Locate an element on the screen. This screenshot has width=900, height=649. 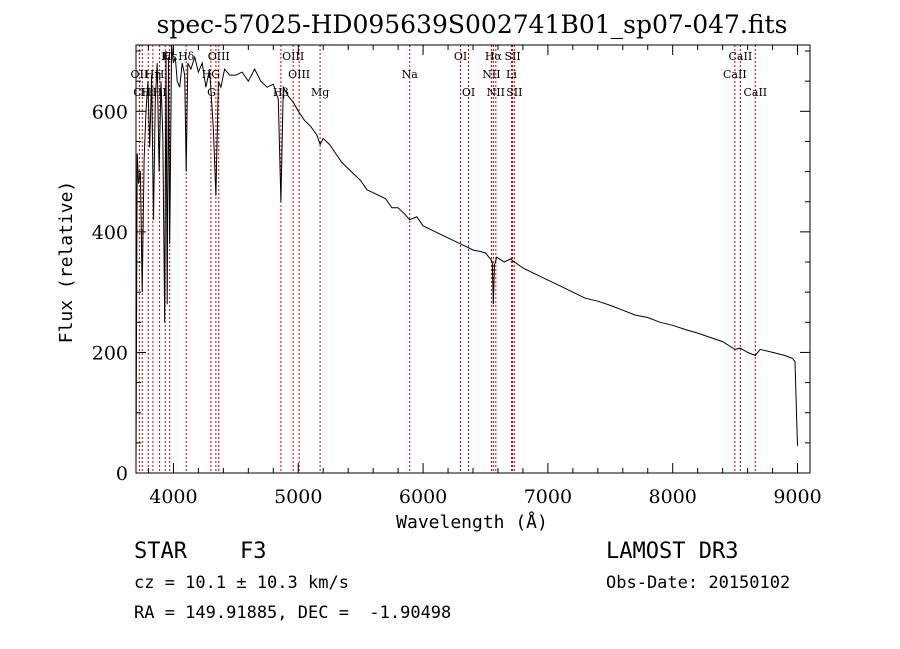
line-marker-label: Li is located at coordinates (511, 74).